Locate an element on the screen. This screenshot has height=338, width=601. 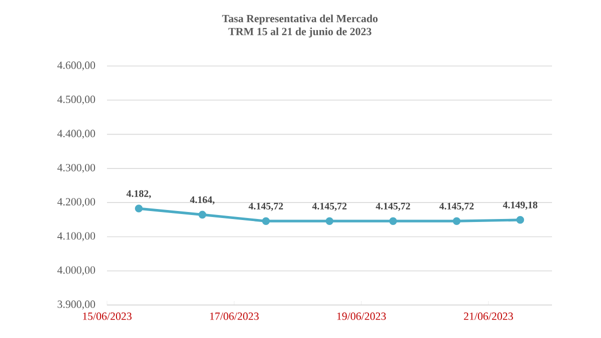
y-tick-label: 4.600,00 is located at coordinates (76, 66).